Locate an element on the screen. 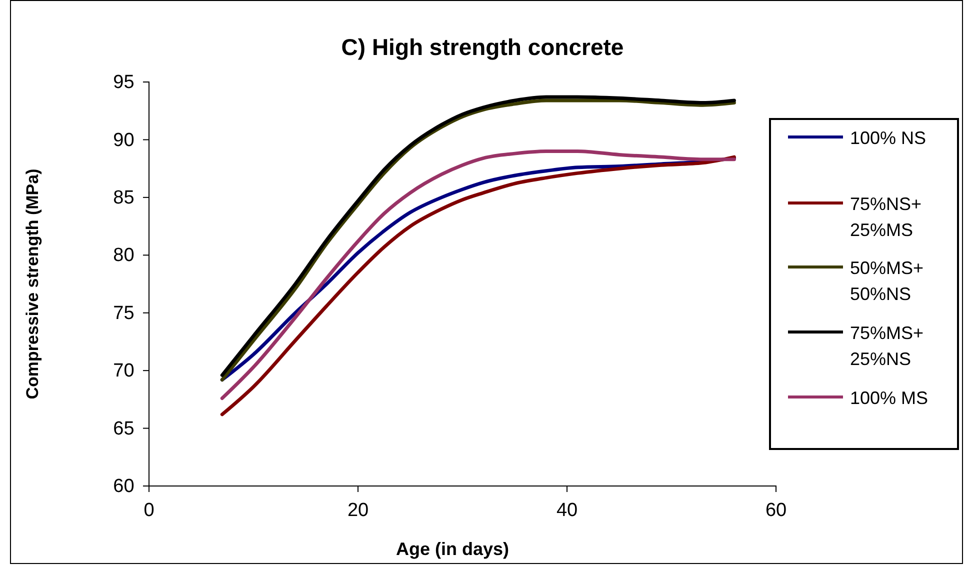 The image size is (964, 565). y-tick-label: 80 is located at coordinates (123, 255).